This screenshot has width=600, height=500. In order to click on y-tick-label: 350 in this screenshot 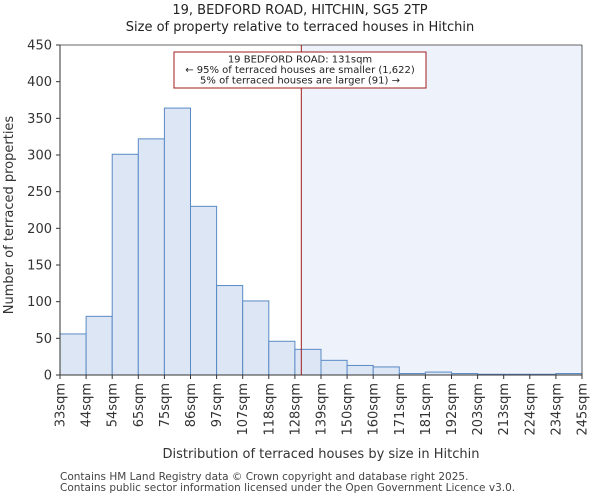, I will do `click(39, 119)`.